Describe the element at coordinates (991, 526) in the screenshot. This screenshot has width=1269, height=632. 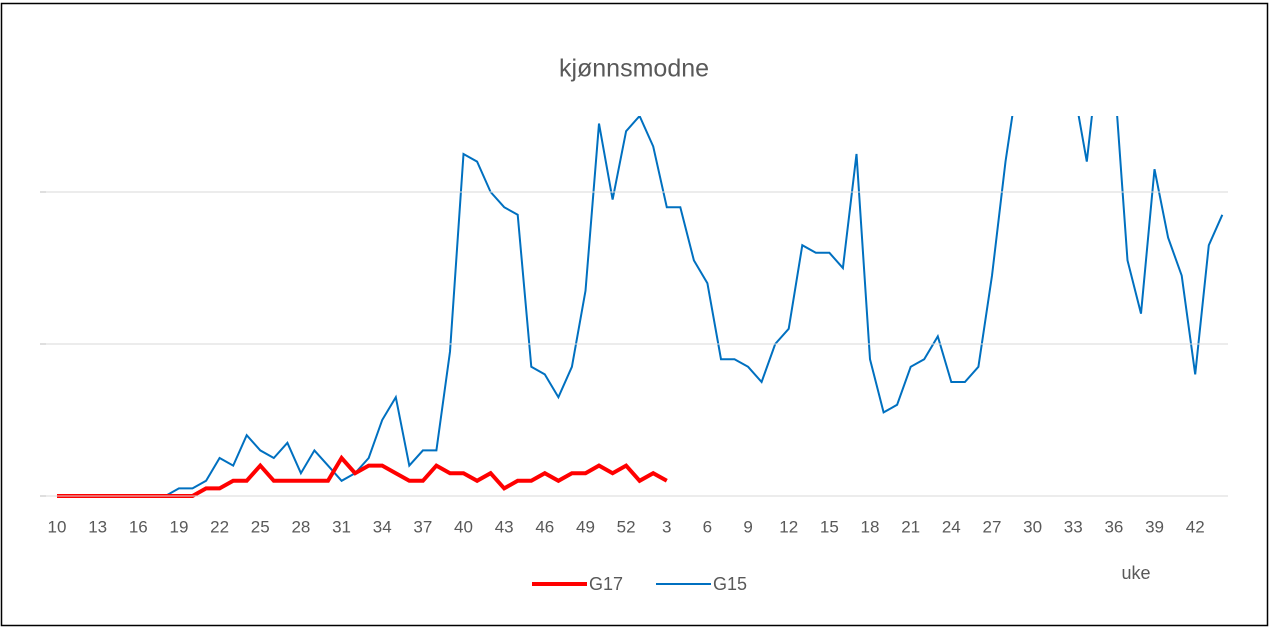
I see `x-tick-label: 27` at that location.